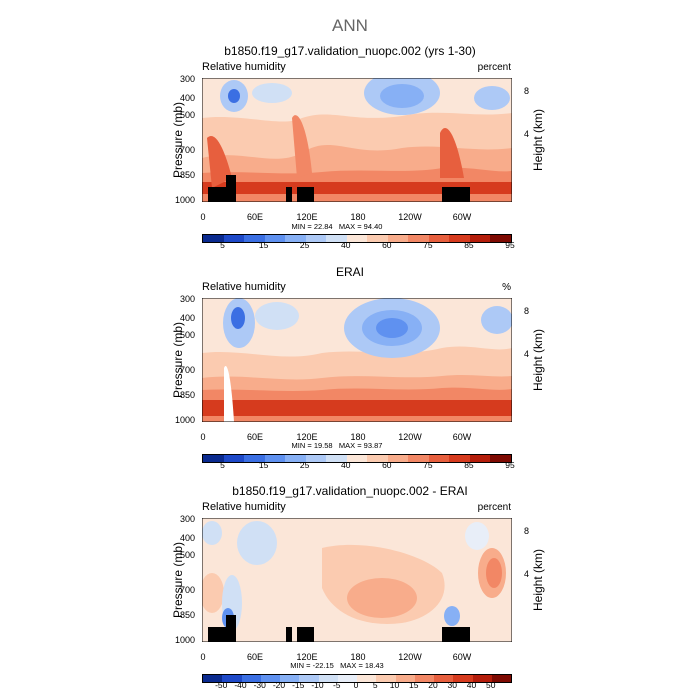 The image size is (700, 700). Describe the element at coordinates (462, 657) in the screenshot. I see `panel-3-xtick: 60W` at that location.